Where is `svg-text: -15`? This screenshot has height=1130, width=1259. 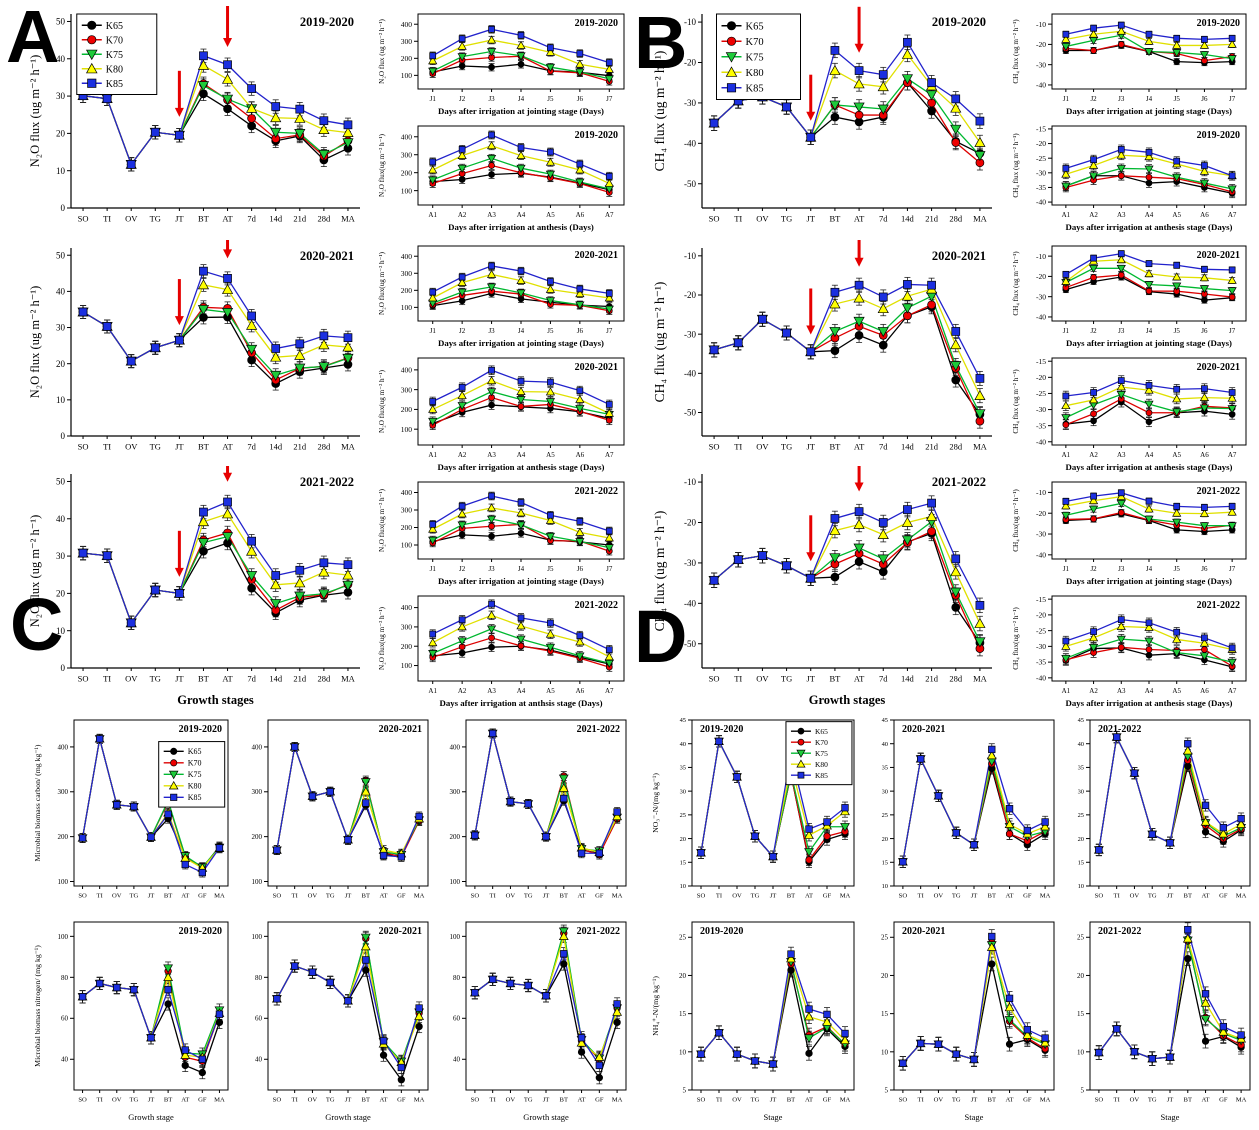
svg-text: -15 is located at coordinates (1041, 599).